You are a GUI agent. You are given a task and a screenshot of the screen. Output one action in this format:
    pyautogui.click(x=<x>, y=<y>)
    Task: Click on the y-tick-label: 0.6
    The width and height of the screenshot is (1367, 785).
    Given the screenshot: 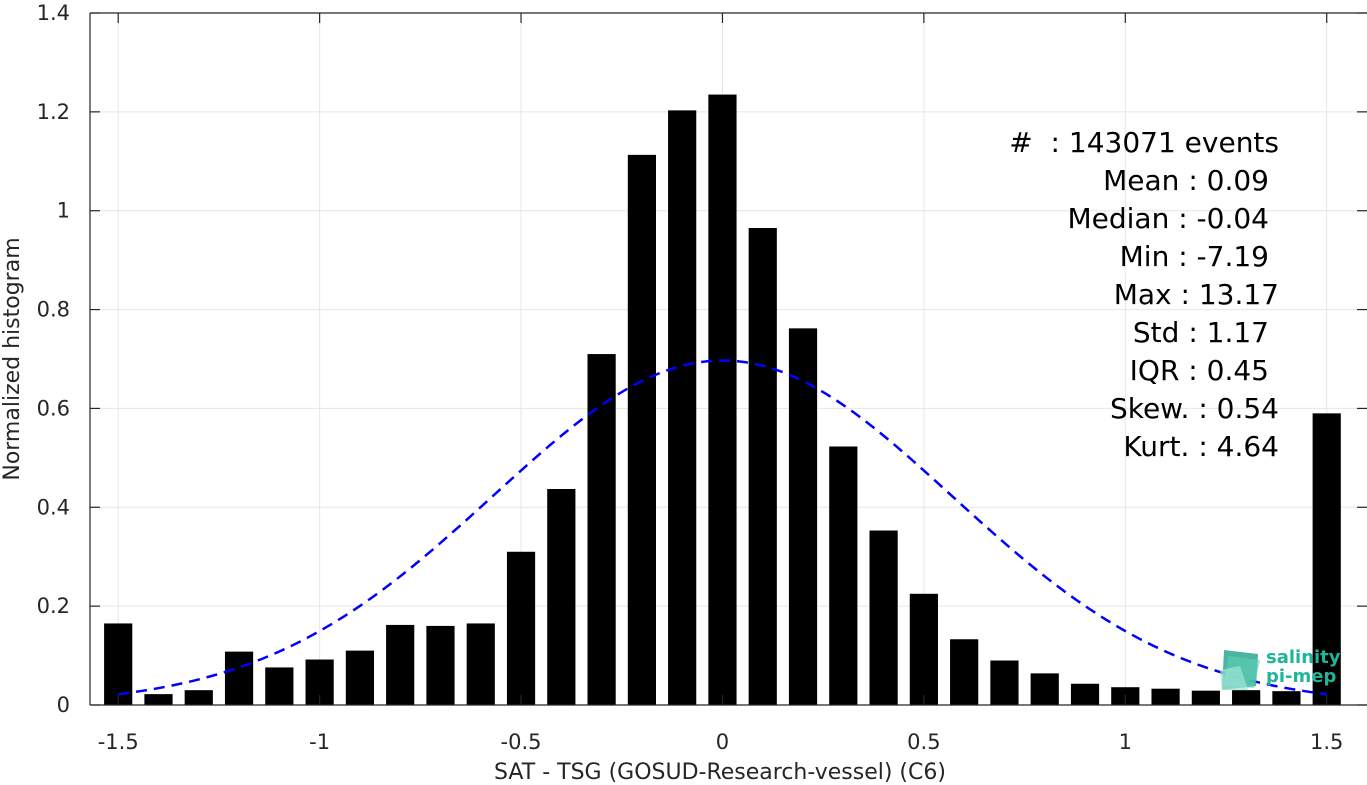 What is the action you would take?
    pyautogui.click(x=53, y=408)
    